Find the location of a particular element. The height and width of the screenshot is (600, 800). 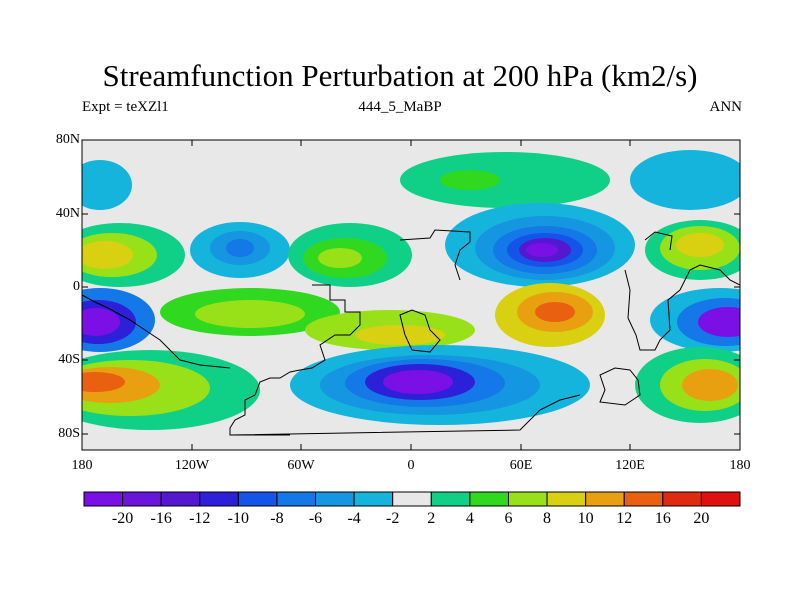

colorbar-label: -20 is located at coordinates (122, 518).